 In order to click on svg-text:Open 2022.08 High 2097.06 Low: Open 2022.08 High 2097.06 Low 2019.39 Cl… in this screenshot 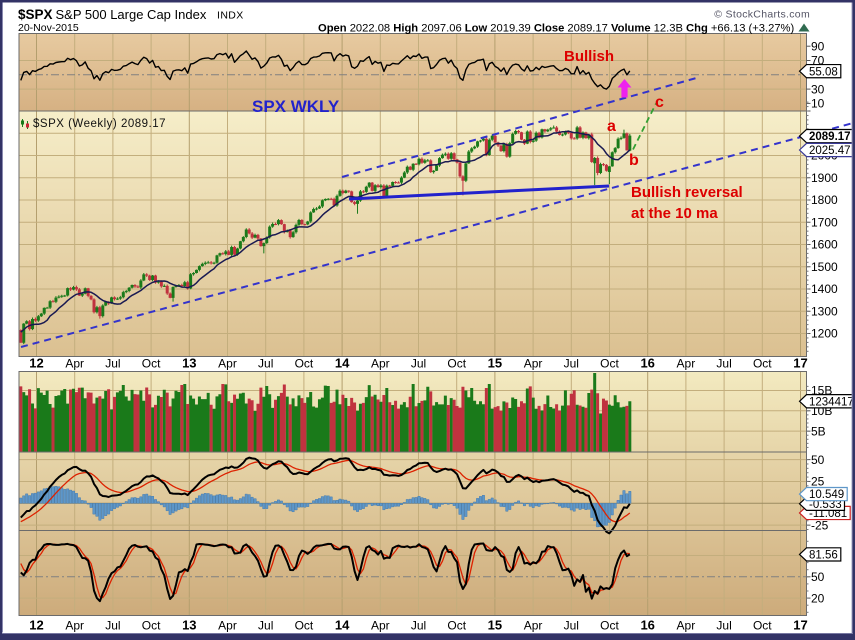, I will do `click(556, 29)`.